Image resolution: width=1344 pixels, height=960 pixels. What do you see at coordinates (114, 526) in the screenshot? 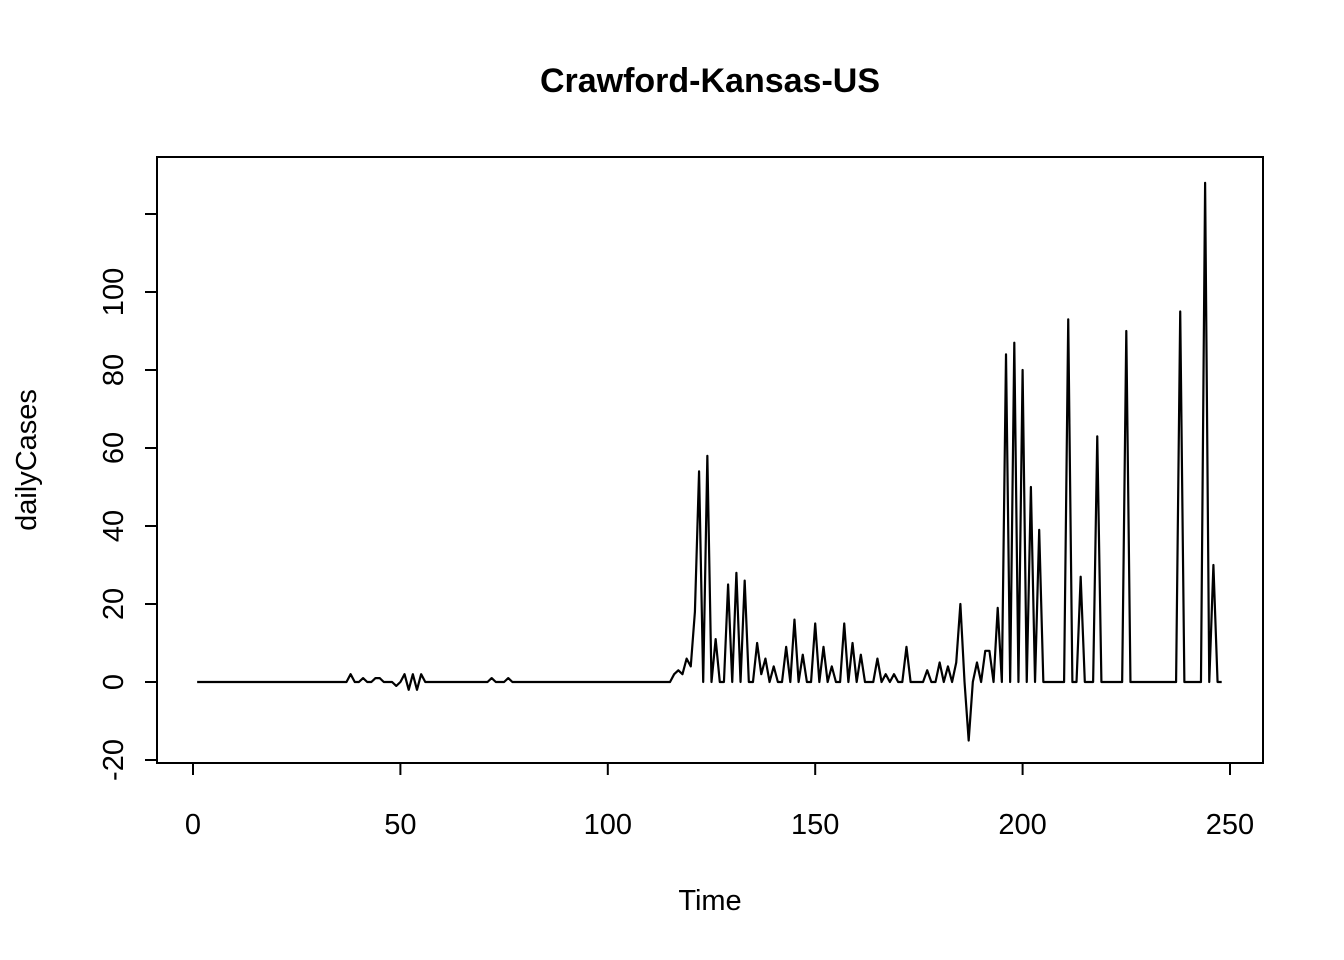
I see `y-tick-label: 40` at bounding box center [114, 526].